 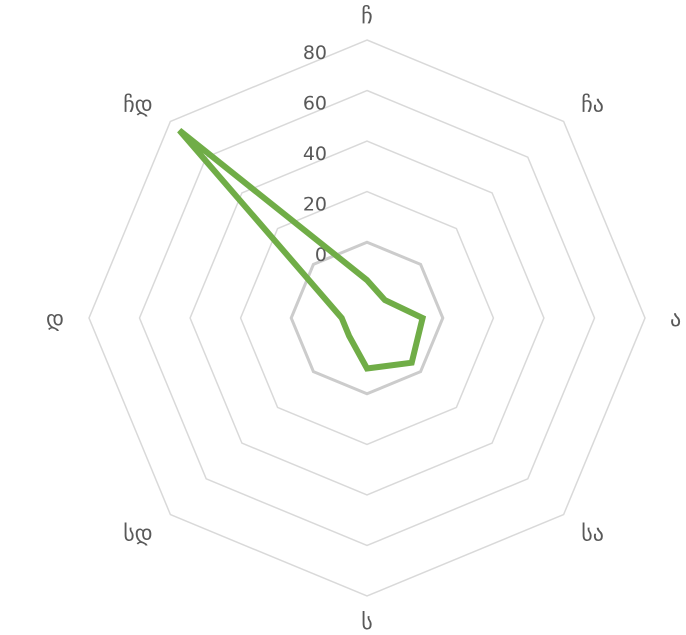 What do you see at coordinates (55, 319) in the screenshot?
I see `category-label: დ` at bounding box center [55, 319].